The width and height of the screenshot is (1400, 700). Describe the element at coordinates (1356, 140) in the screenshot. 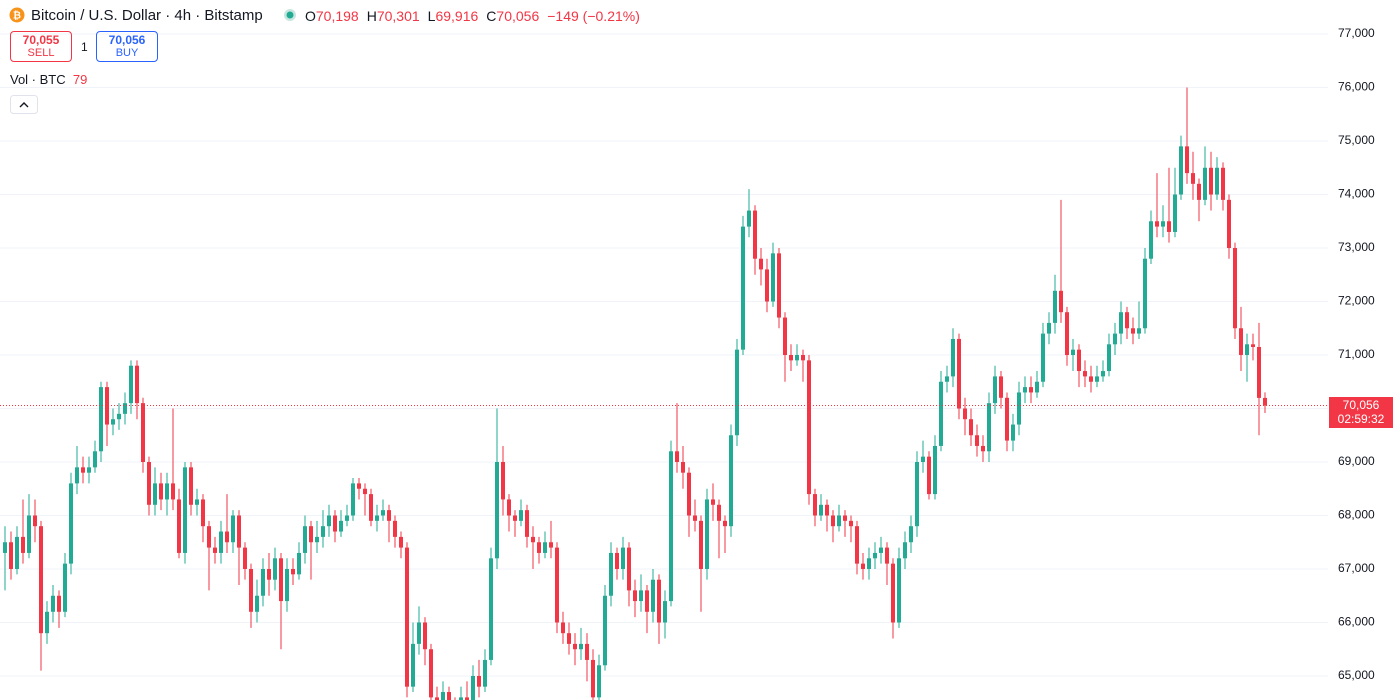

I see `y-tick-label: 75,000` at that location.